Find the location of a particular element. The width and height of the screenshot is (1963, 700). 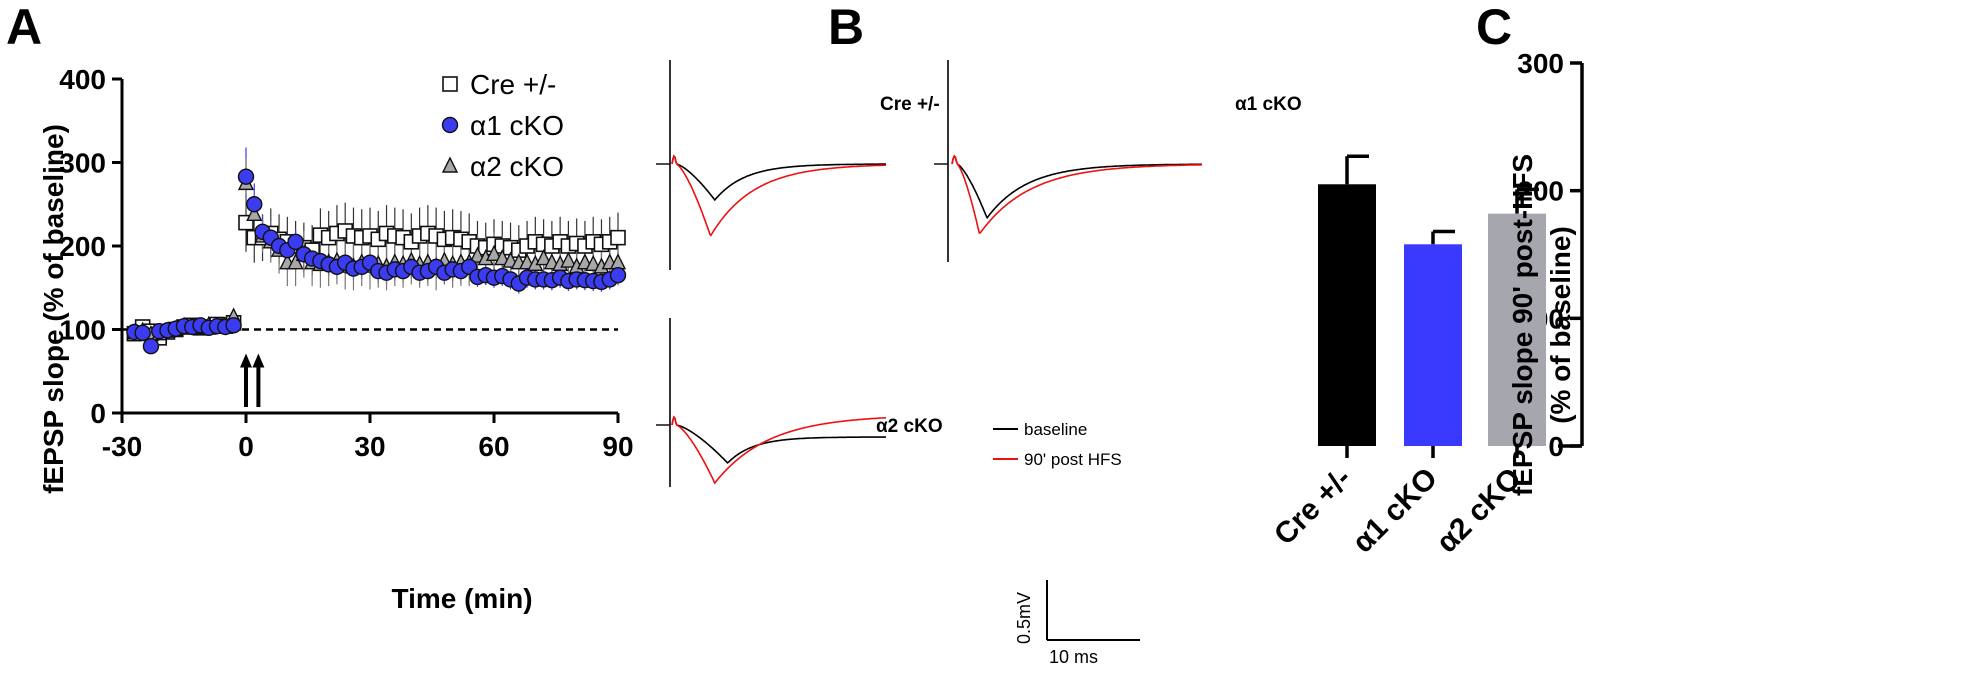

category-label: Cre +/- is located at coordinates (1313, 507).